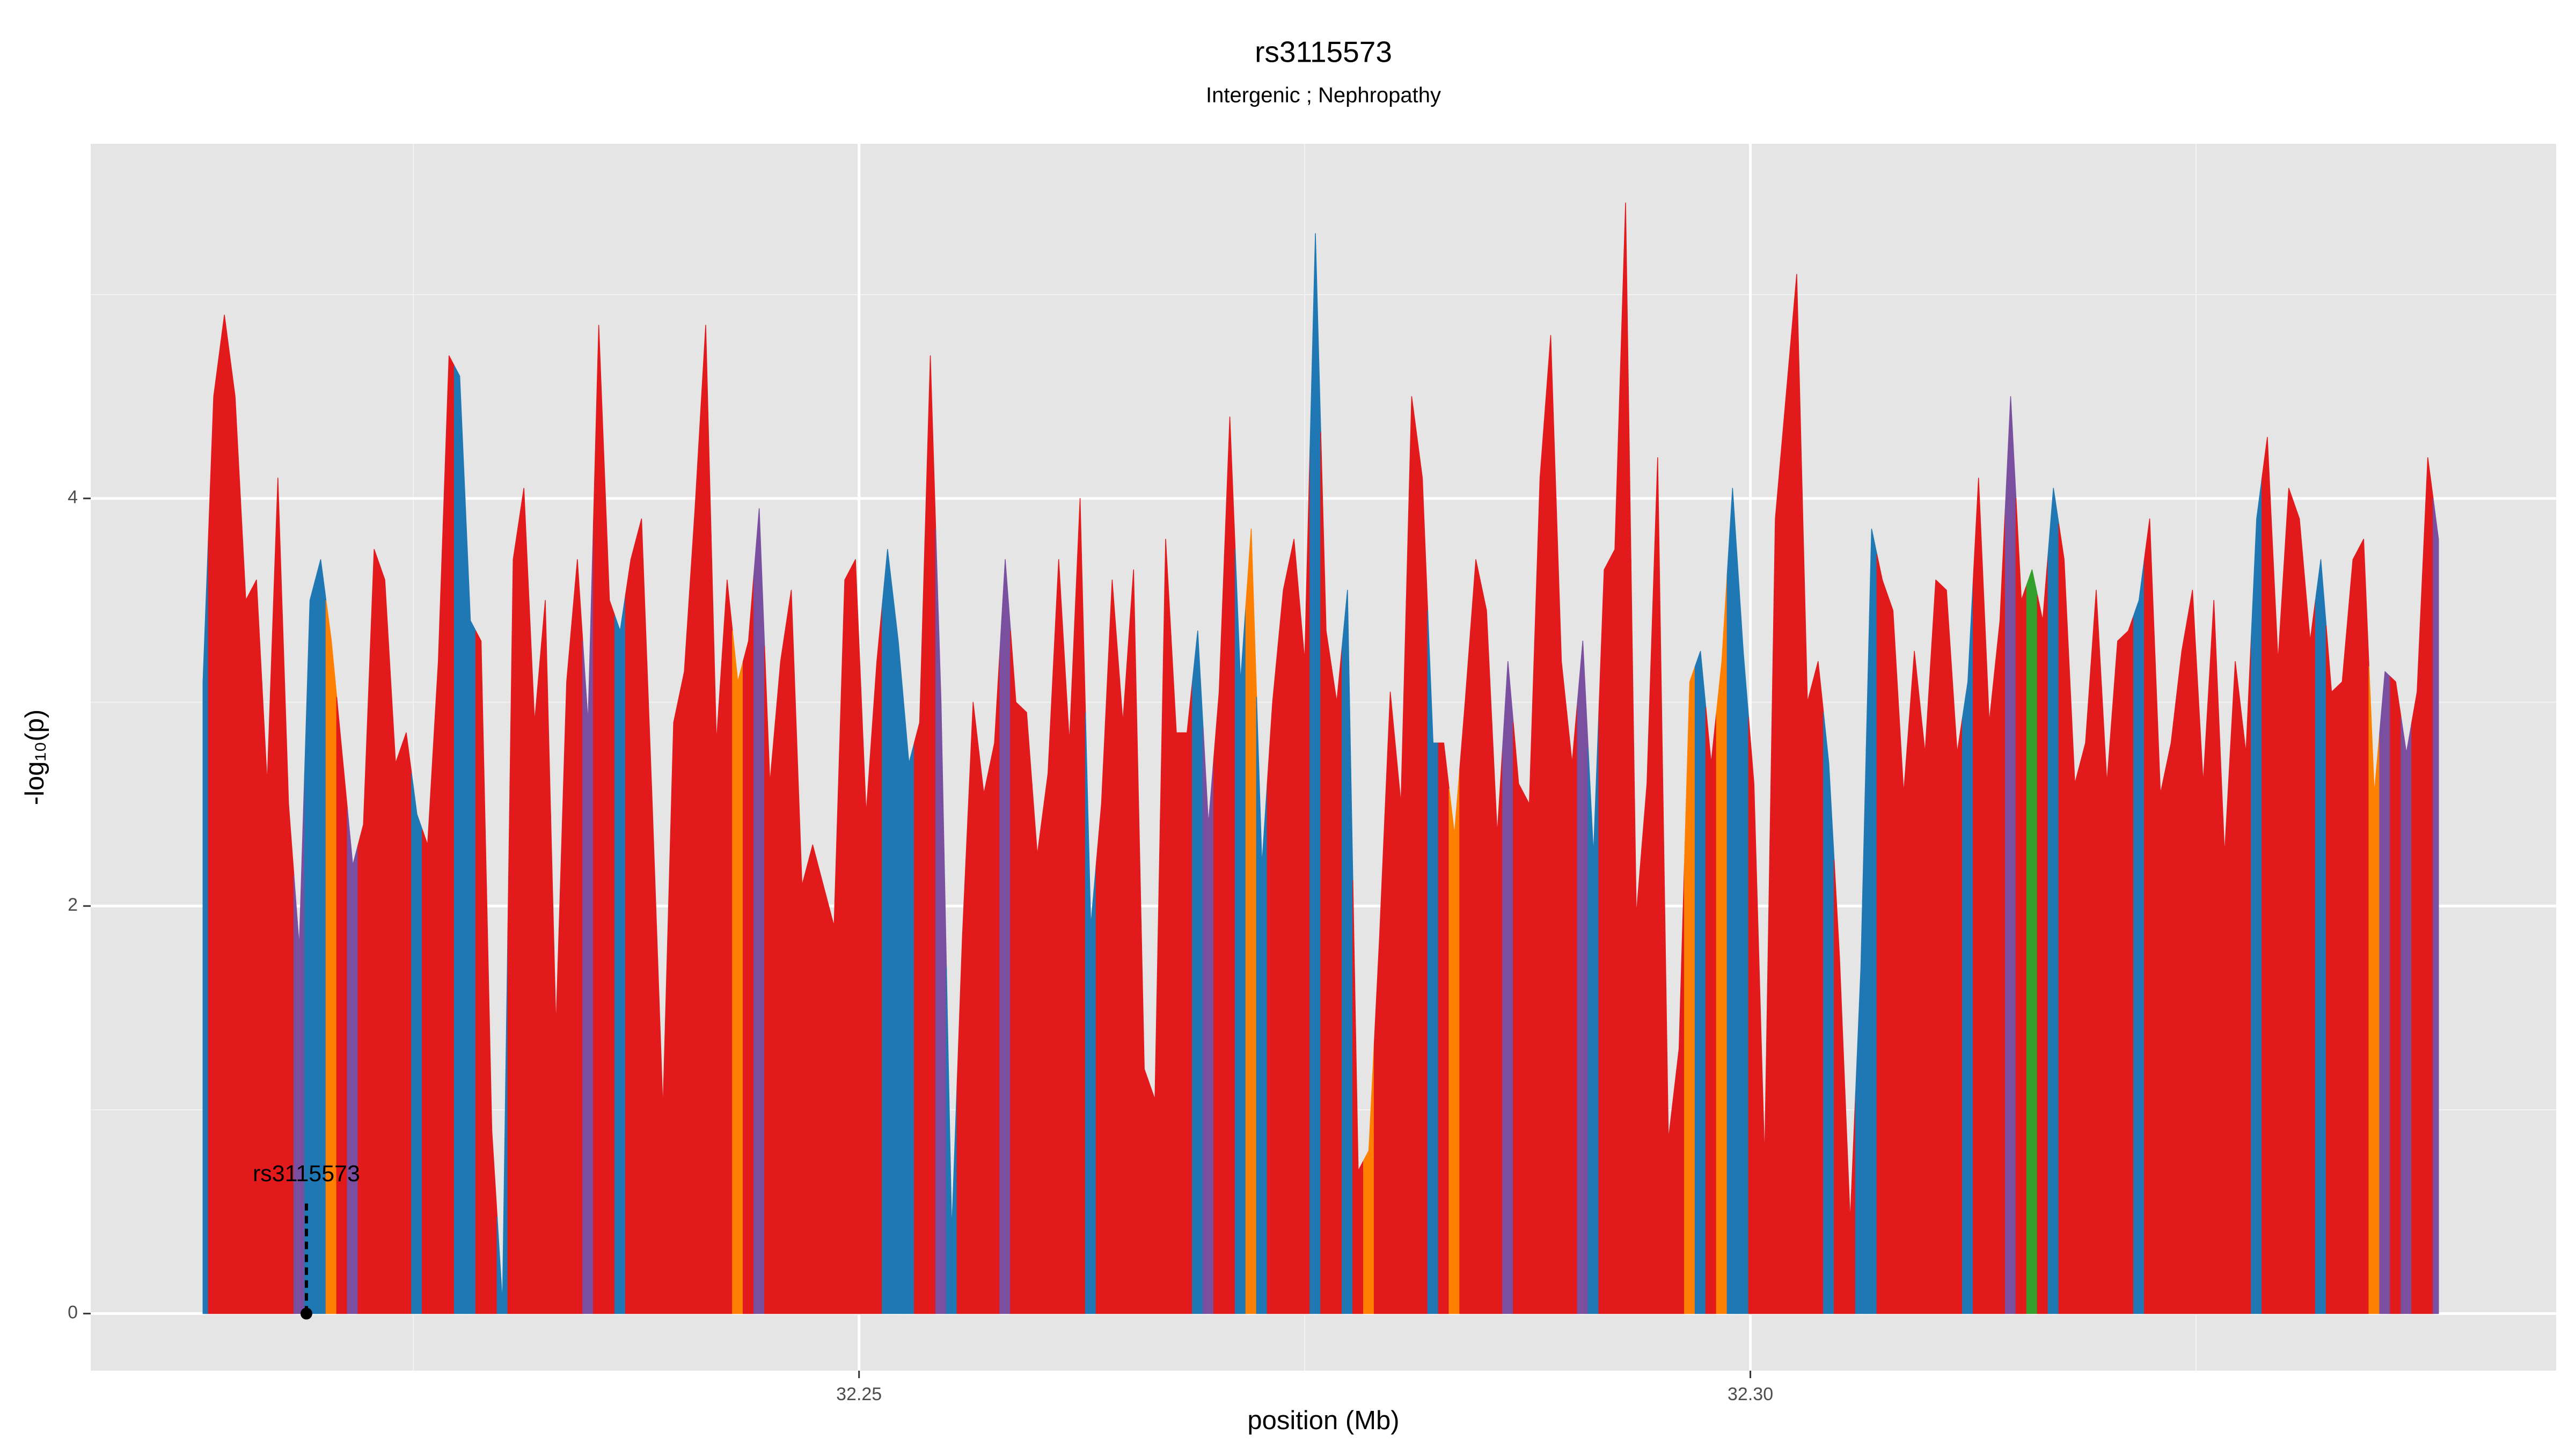 Image resolution: width=2576 pixels, height=1449 pixels. What do you see at coordinates (1750, 1394) in the screenshot?
I see `x-tick-label: 32.30` at bounding box center [1750, 1394].